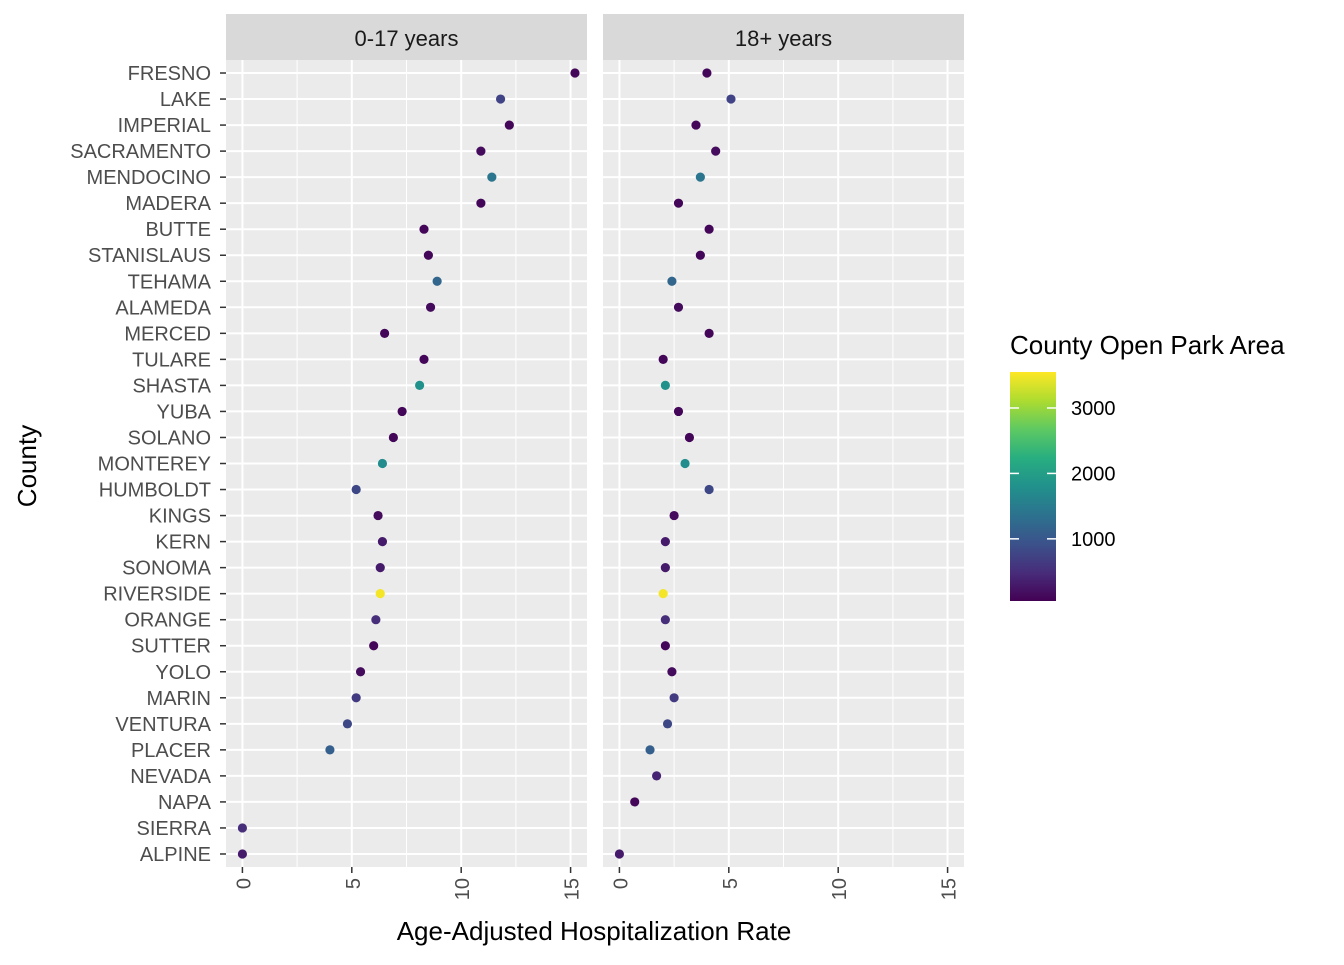  I want to click on y-tick-label: TEHAMA, so click(170, 282).